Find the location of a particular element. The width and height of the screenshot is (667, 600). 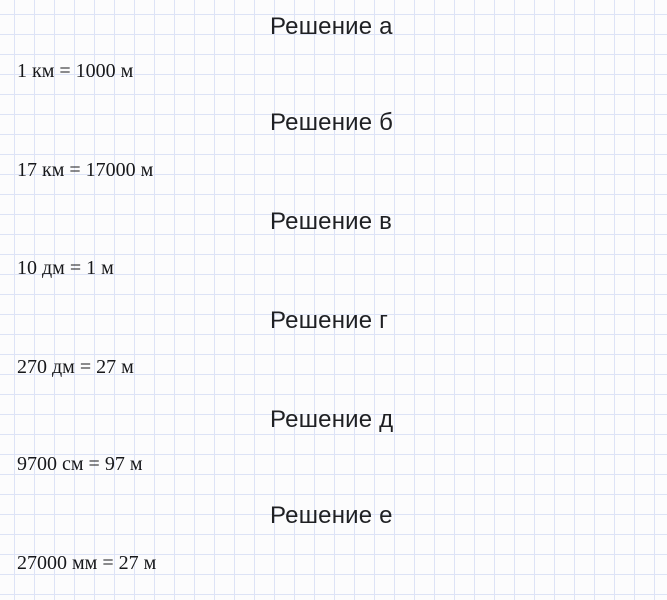

conversion-formula-d: 9700 см = 97 м is located at coordinates (80, 464).